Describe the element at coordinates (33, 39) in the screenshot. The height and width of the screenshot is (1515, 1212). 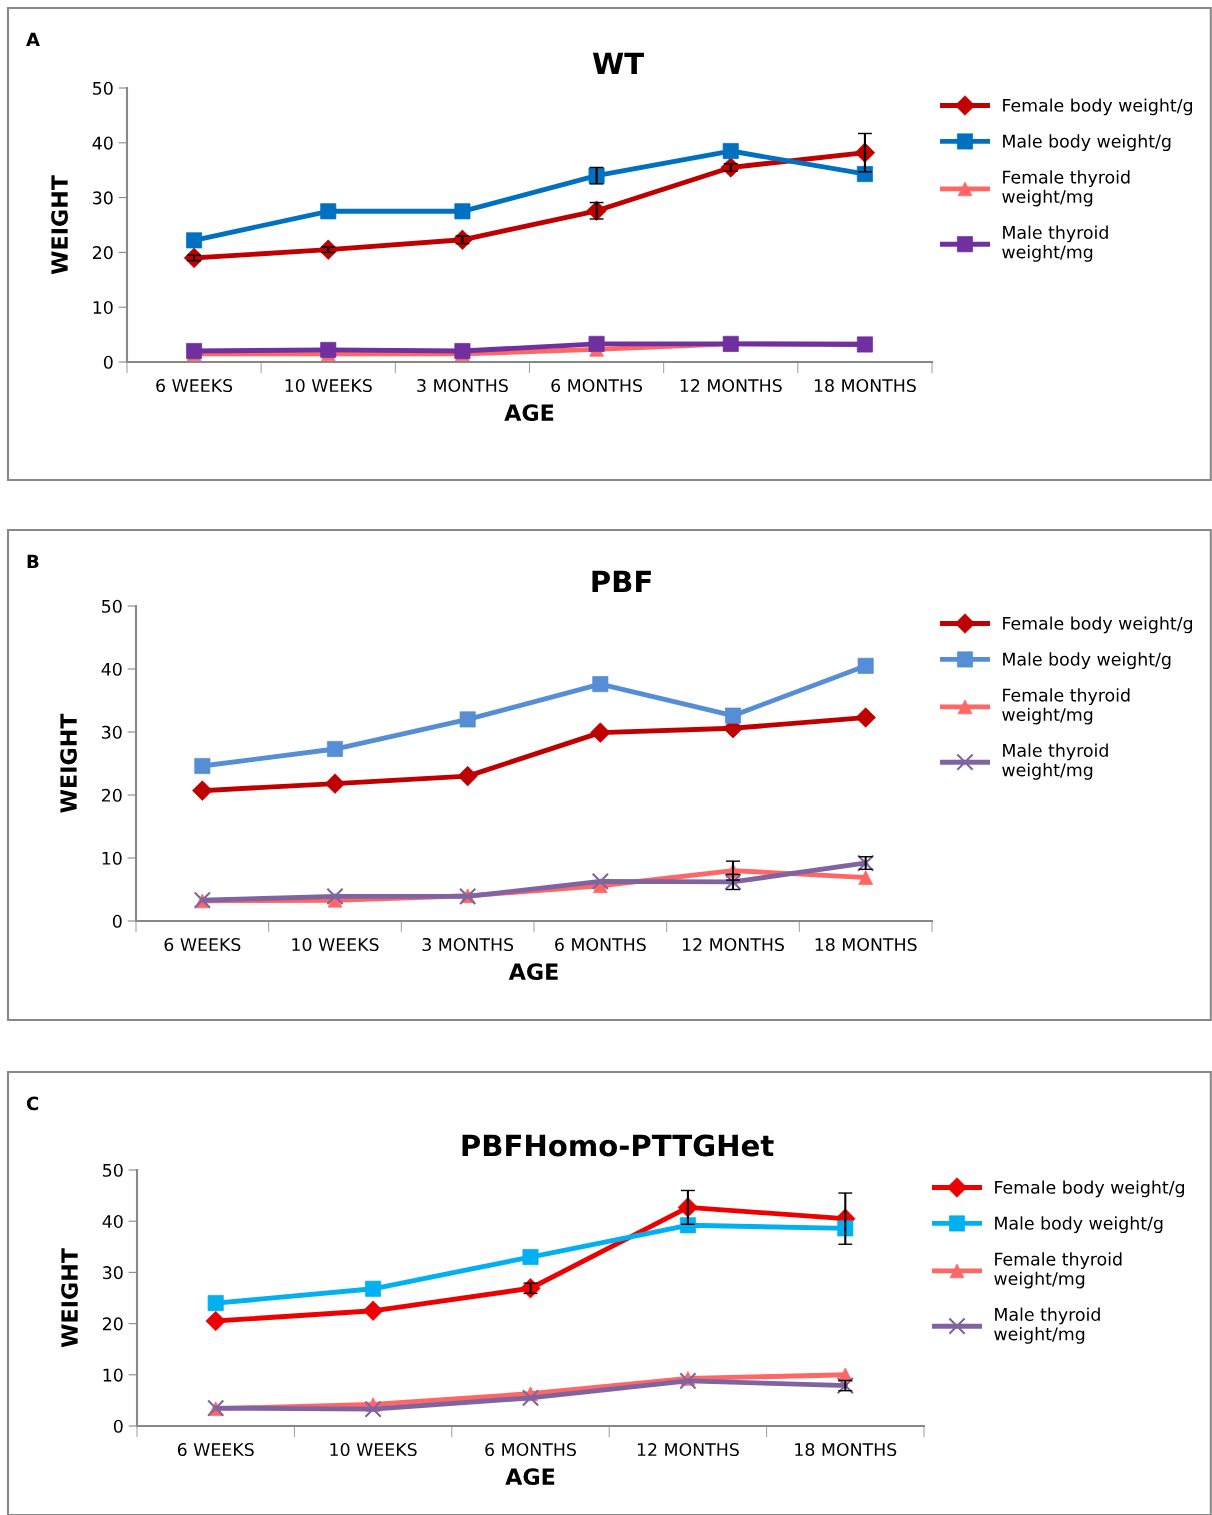
I see `text: A` at that location.